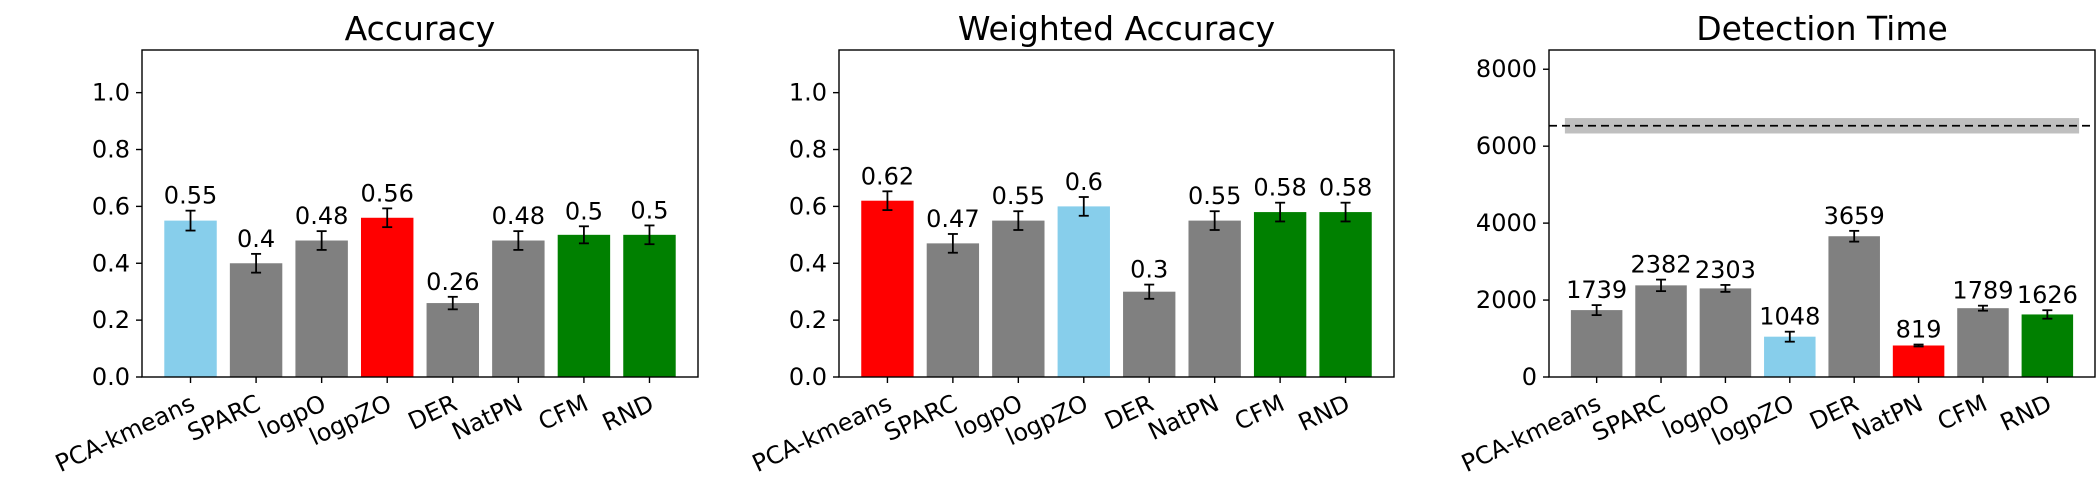 This screenshot has width=2100, height=500. Describe the element at coordinates (2047, 295) in the screenshot. I see `data-label: 1626` at that location.